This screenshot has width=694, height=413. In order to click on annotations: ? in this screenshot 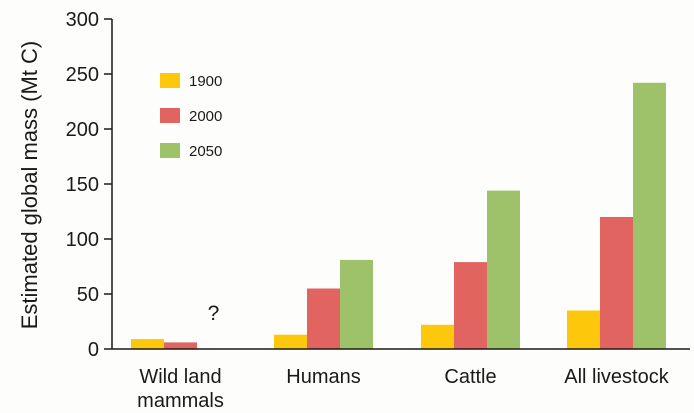, I will do `click(214, 313)`.